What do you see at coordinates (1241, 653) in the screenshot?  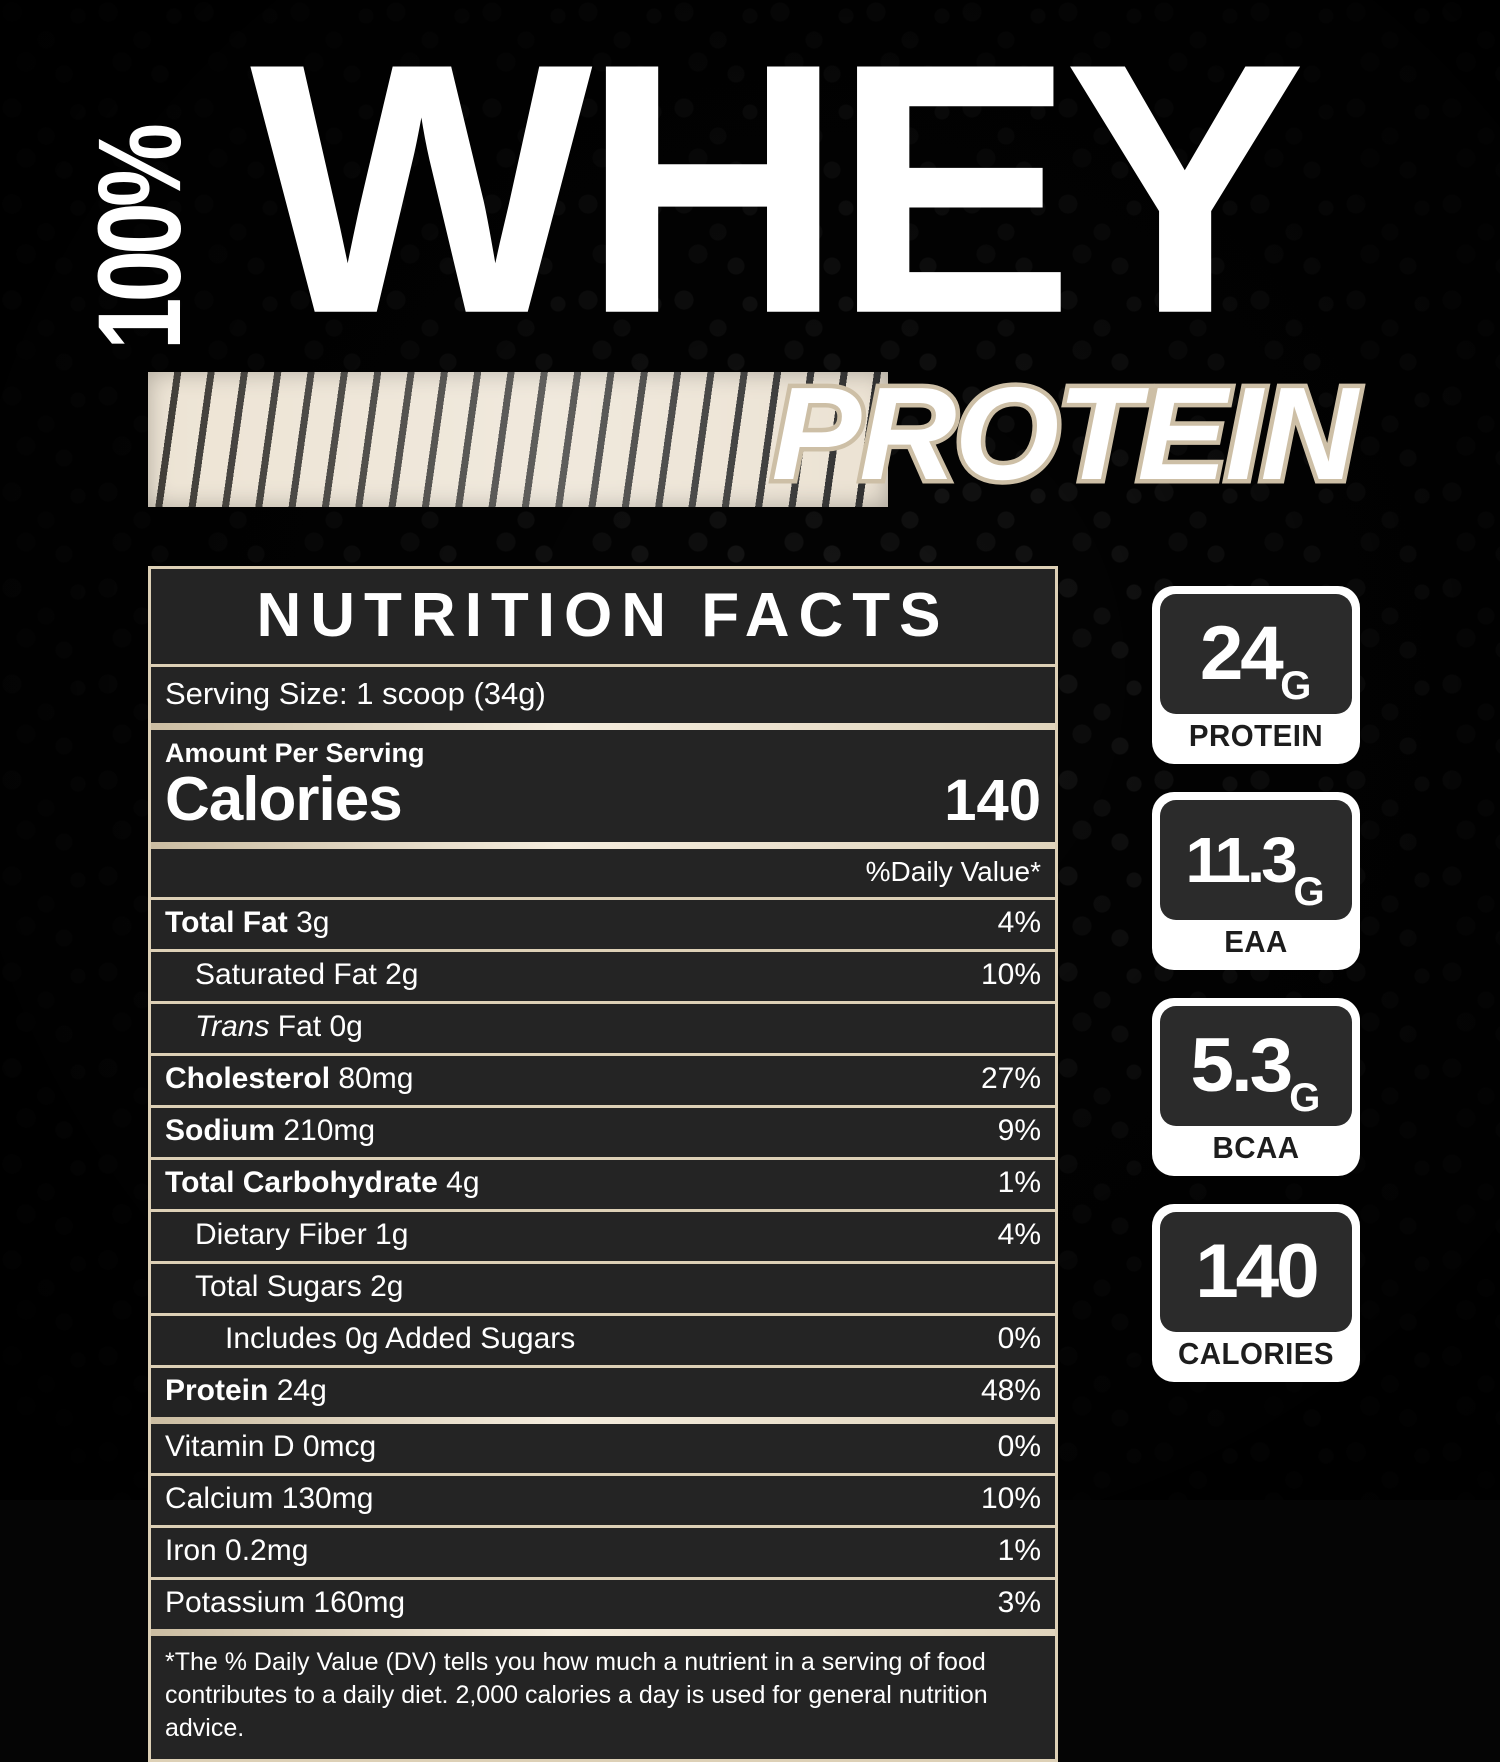 I see `badge-value: 24` at bounding box center [1241, 653].